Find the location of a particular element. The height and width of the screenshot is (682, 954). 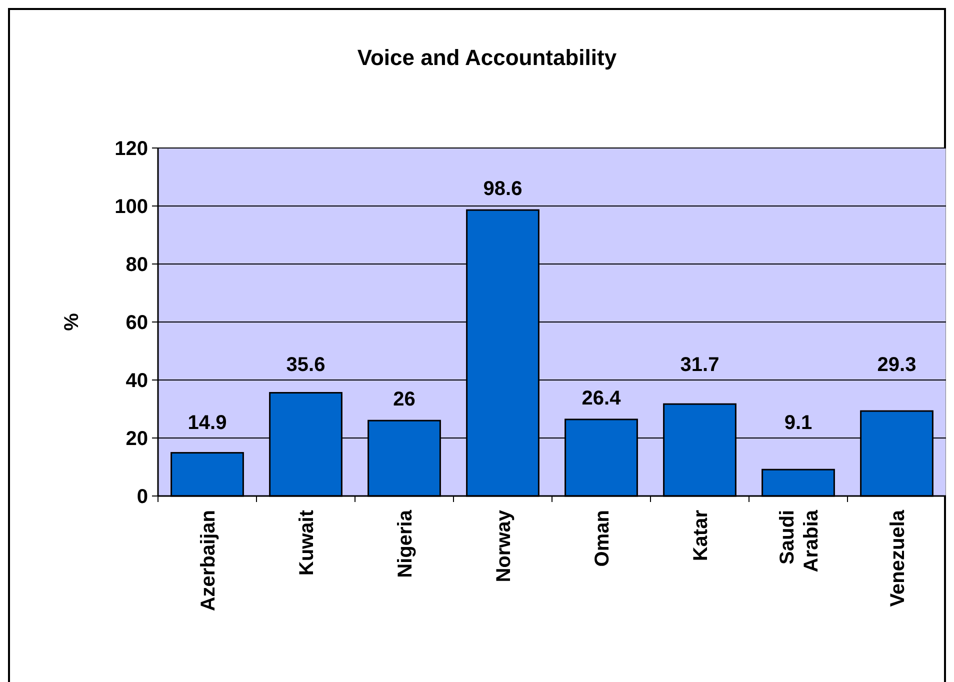

y-tick-label: 60 is located at coordinates (137, 323).